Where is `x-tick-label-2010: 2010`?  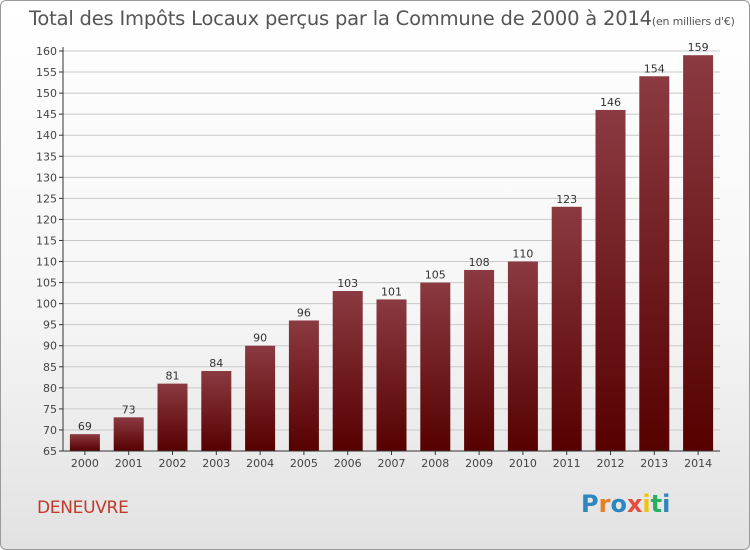 x-tick-label-2010: 2010 is located at coordinates (523, 463).